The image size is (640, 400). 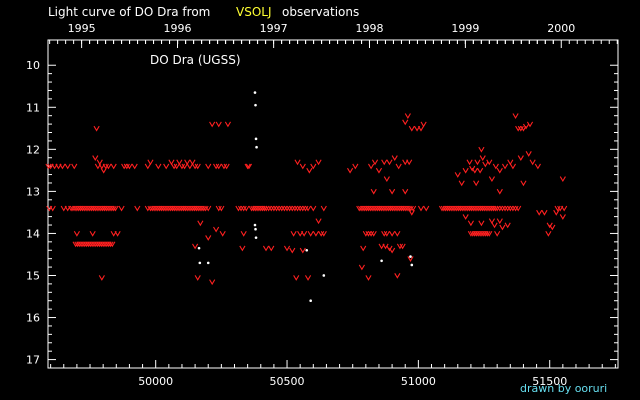 I want to click on year-label: 1999, so click(x=465, y=28).